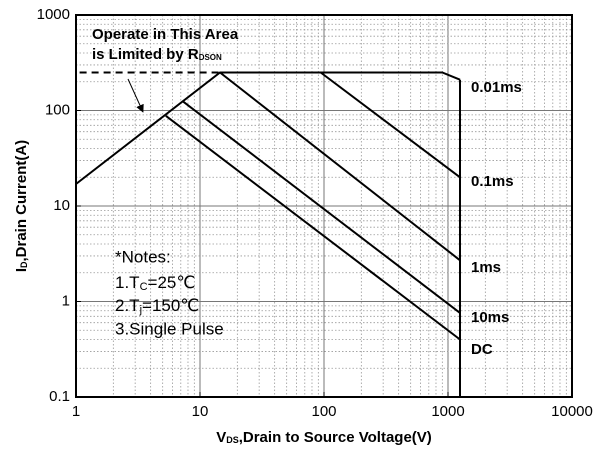  What do you see at coordinates (155, 282) in the screenshot?
I see `note: 1.TC=25℃` at bounding box center [155, 282].